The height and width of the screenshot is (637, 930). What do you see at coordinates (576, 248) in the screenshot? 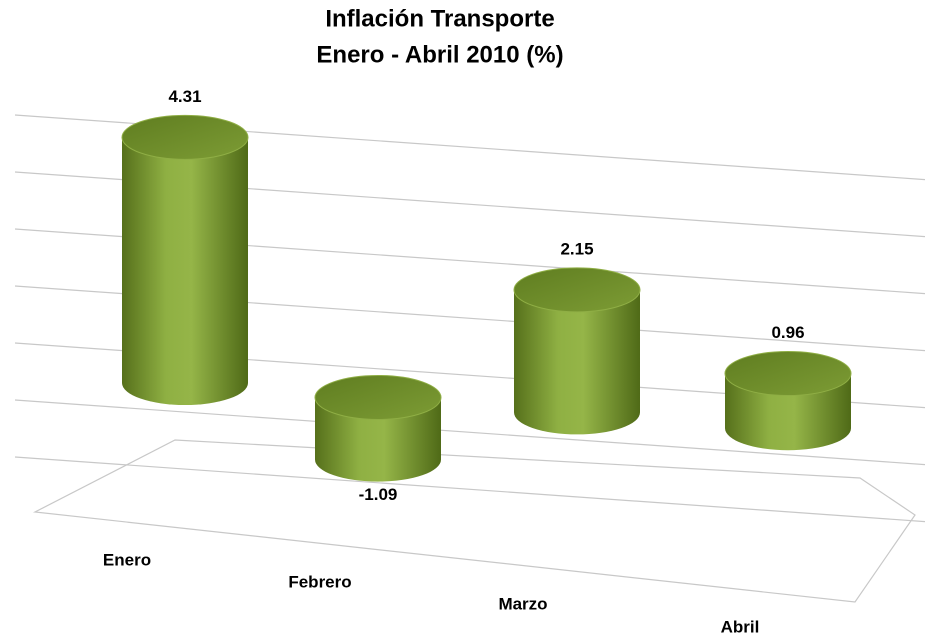
I see `data-label: 2.15` at bounding box center [576, 248].